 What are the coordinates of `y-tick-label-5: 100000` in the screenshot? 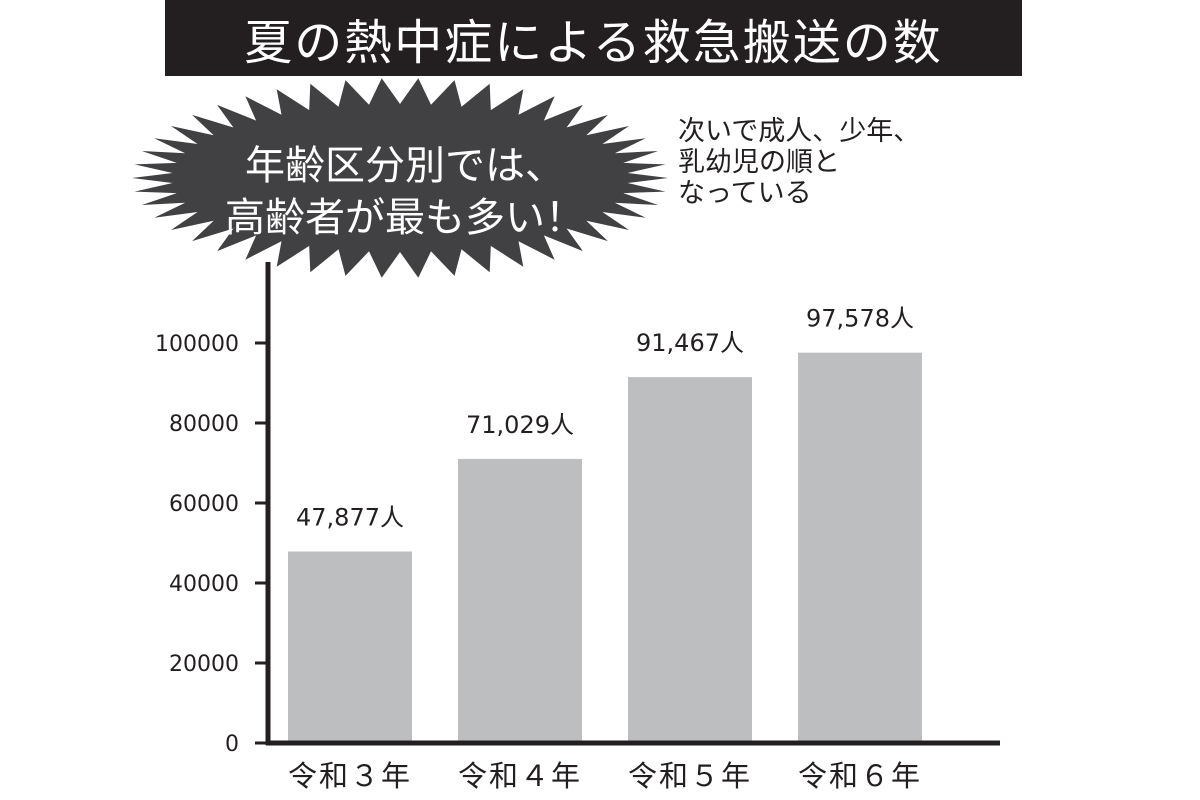 It's located at (197, 344).